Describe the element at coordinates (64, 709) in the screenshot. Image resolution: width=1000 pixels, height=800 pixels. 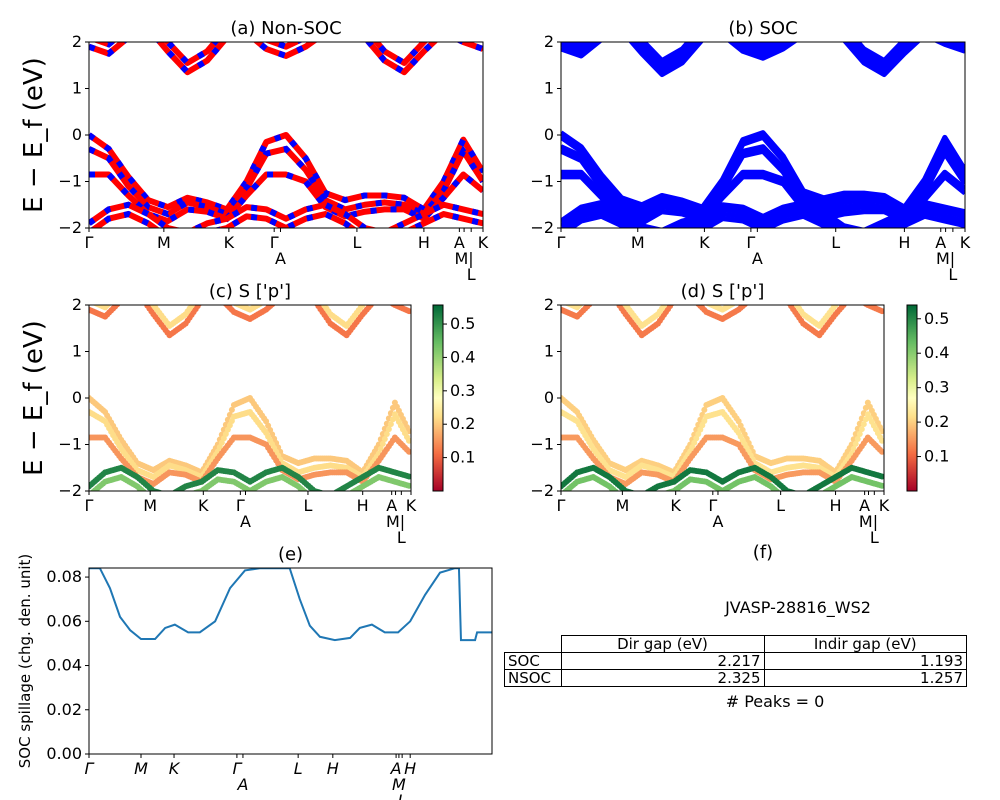
I see `y-tick-label: 0.02` at that location.